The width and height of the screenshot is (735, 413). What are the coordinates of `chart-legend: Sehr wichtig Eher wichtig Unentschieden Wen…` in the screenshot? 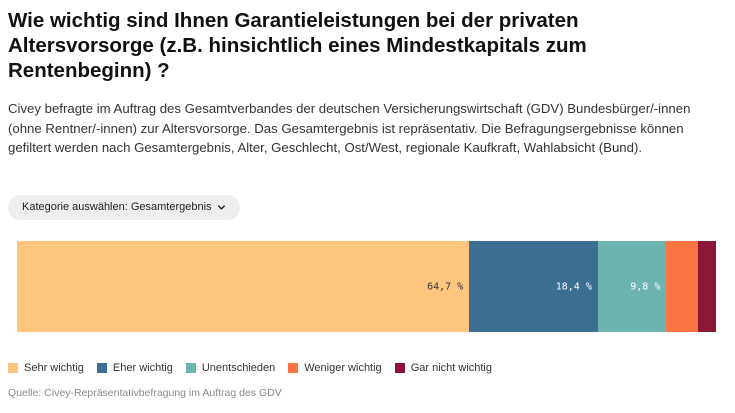 It's located at (250, 368).